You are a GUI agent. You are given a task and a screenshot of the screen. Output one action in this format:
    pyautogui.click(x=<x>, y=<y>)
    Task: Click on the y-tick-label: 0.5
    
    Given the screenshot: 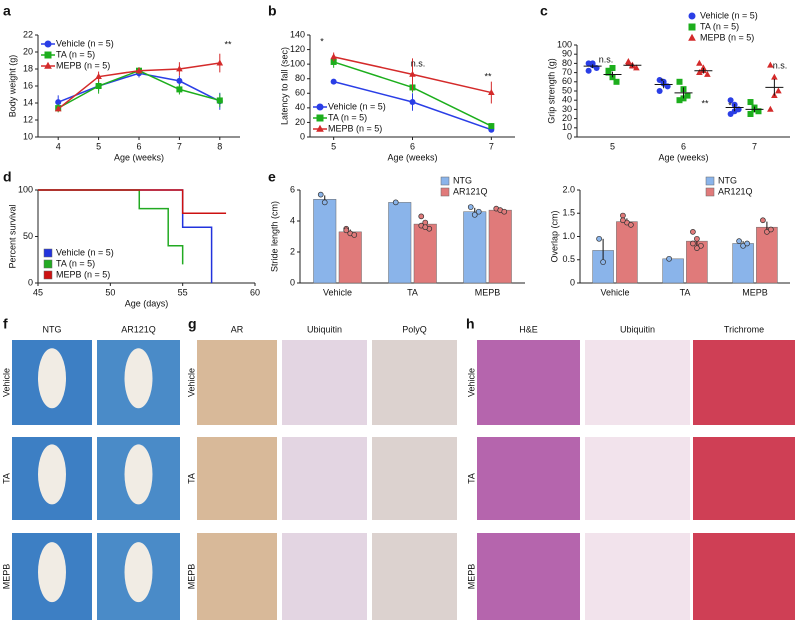 What is the action you would take?
    pyautogui.click(x=568, y=259)
    